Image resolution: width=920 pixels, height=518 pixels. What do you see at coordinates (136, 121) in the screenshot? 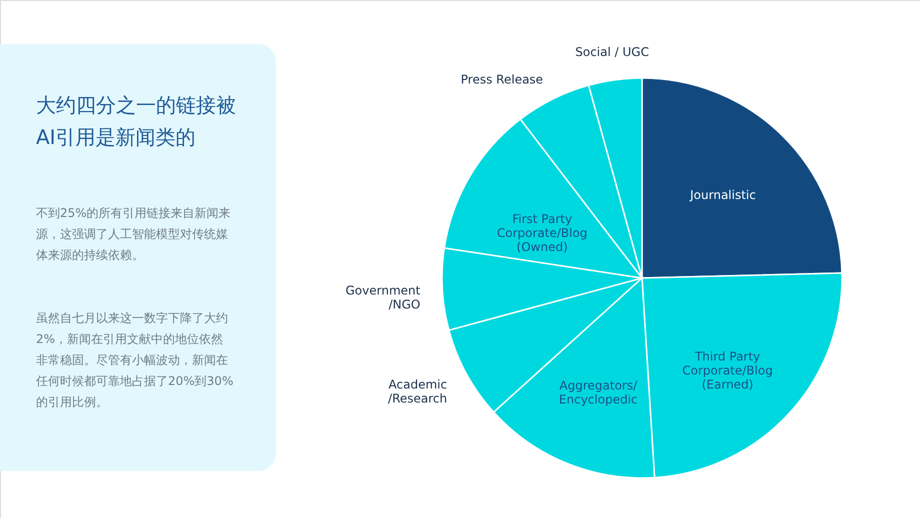
I see `text: 大约四分之一的链接被AI引用是新闻类的` at bounding box center [136, 121].